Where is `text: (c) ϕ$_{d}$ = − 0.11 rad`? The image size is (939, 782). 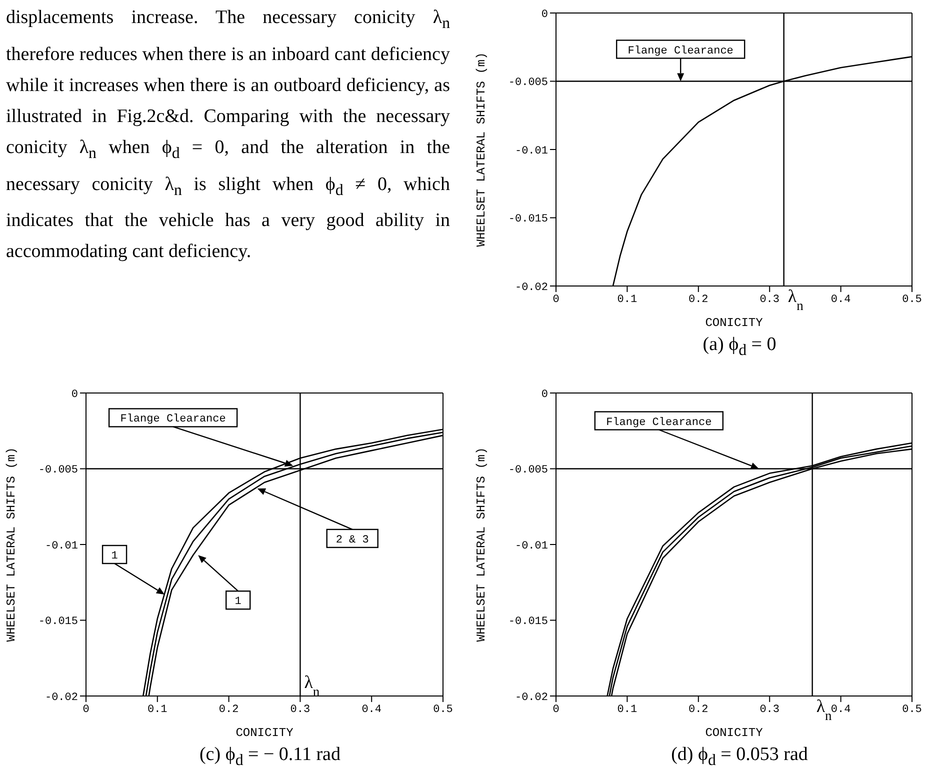 text: (c) ϕ$_{d}$ = − 0.11 rad is located at coordinates (270, 757).